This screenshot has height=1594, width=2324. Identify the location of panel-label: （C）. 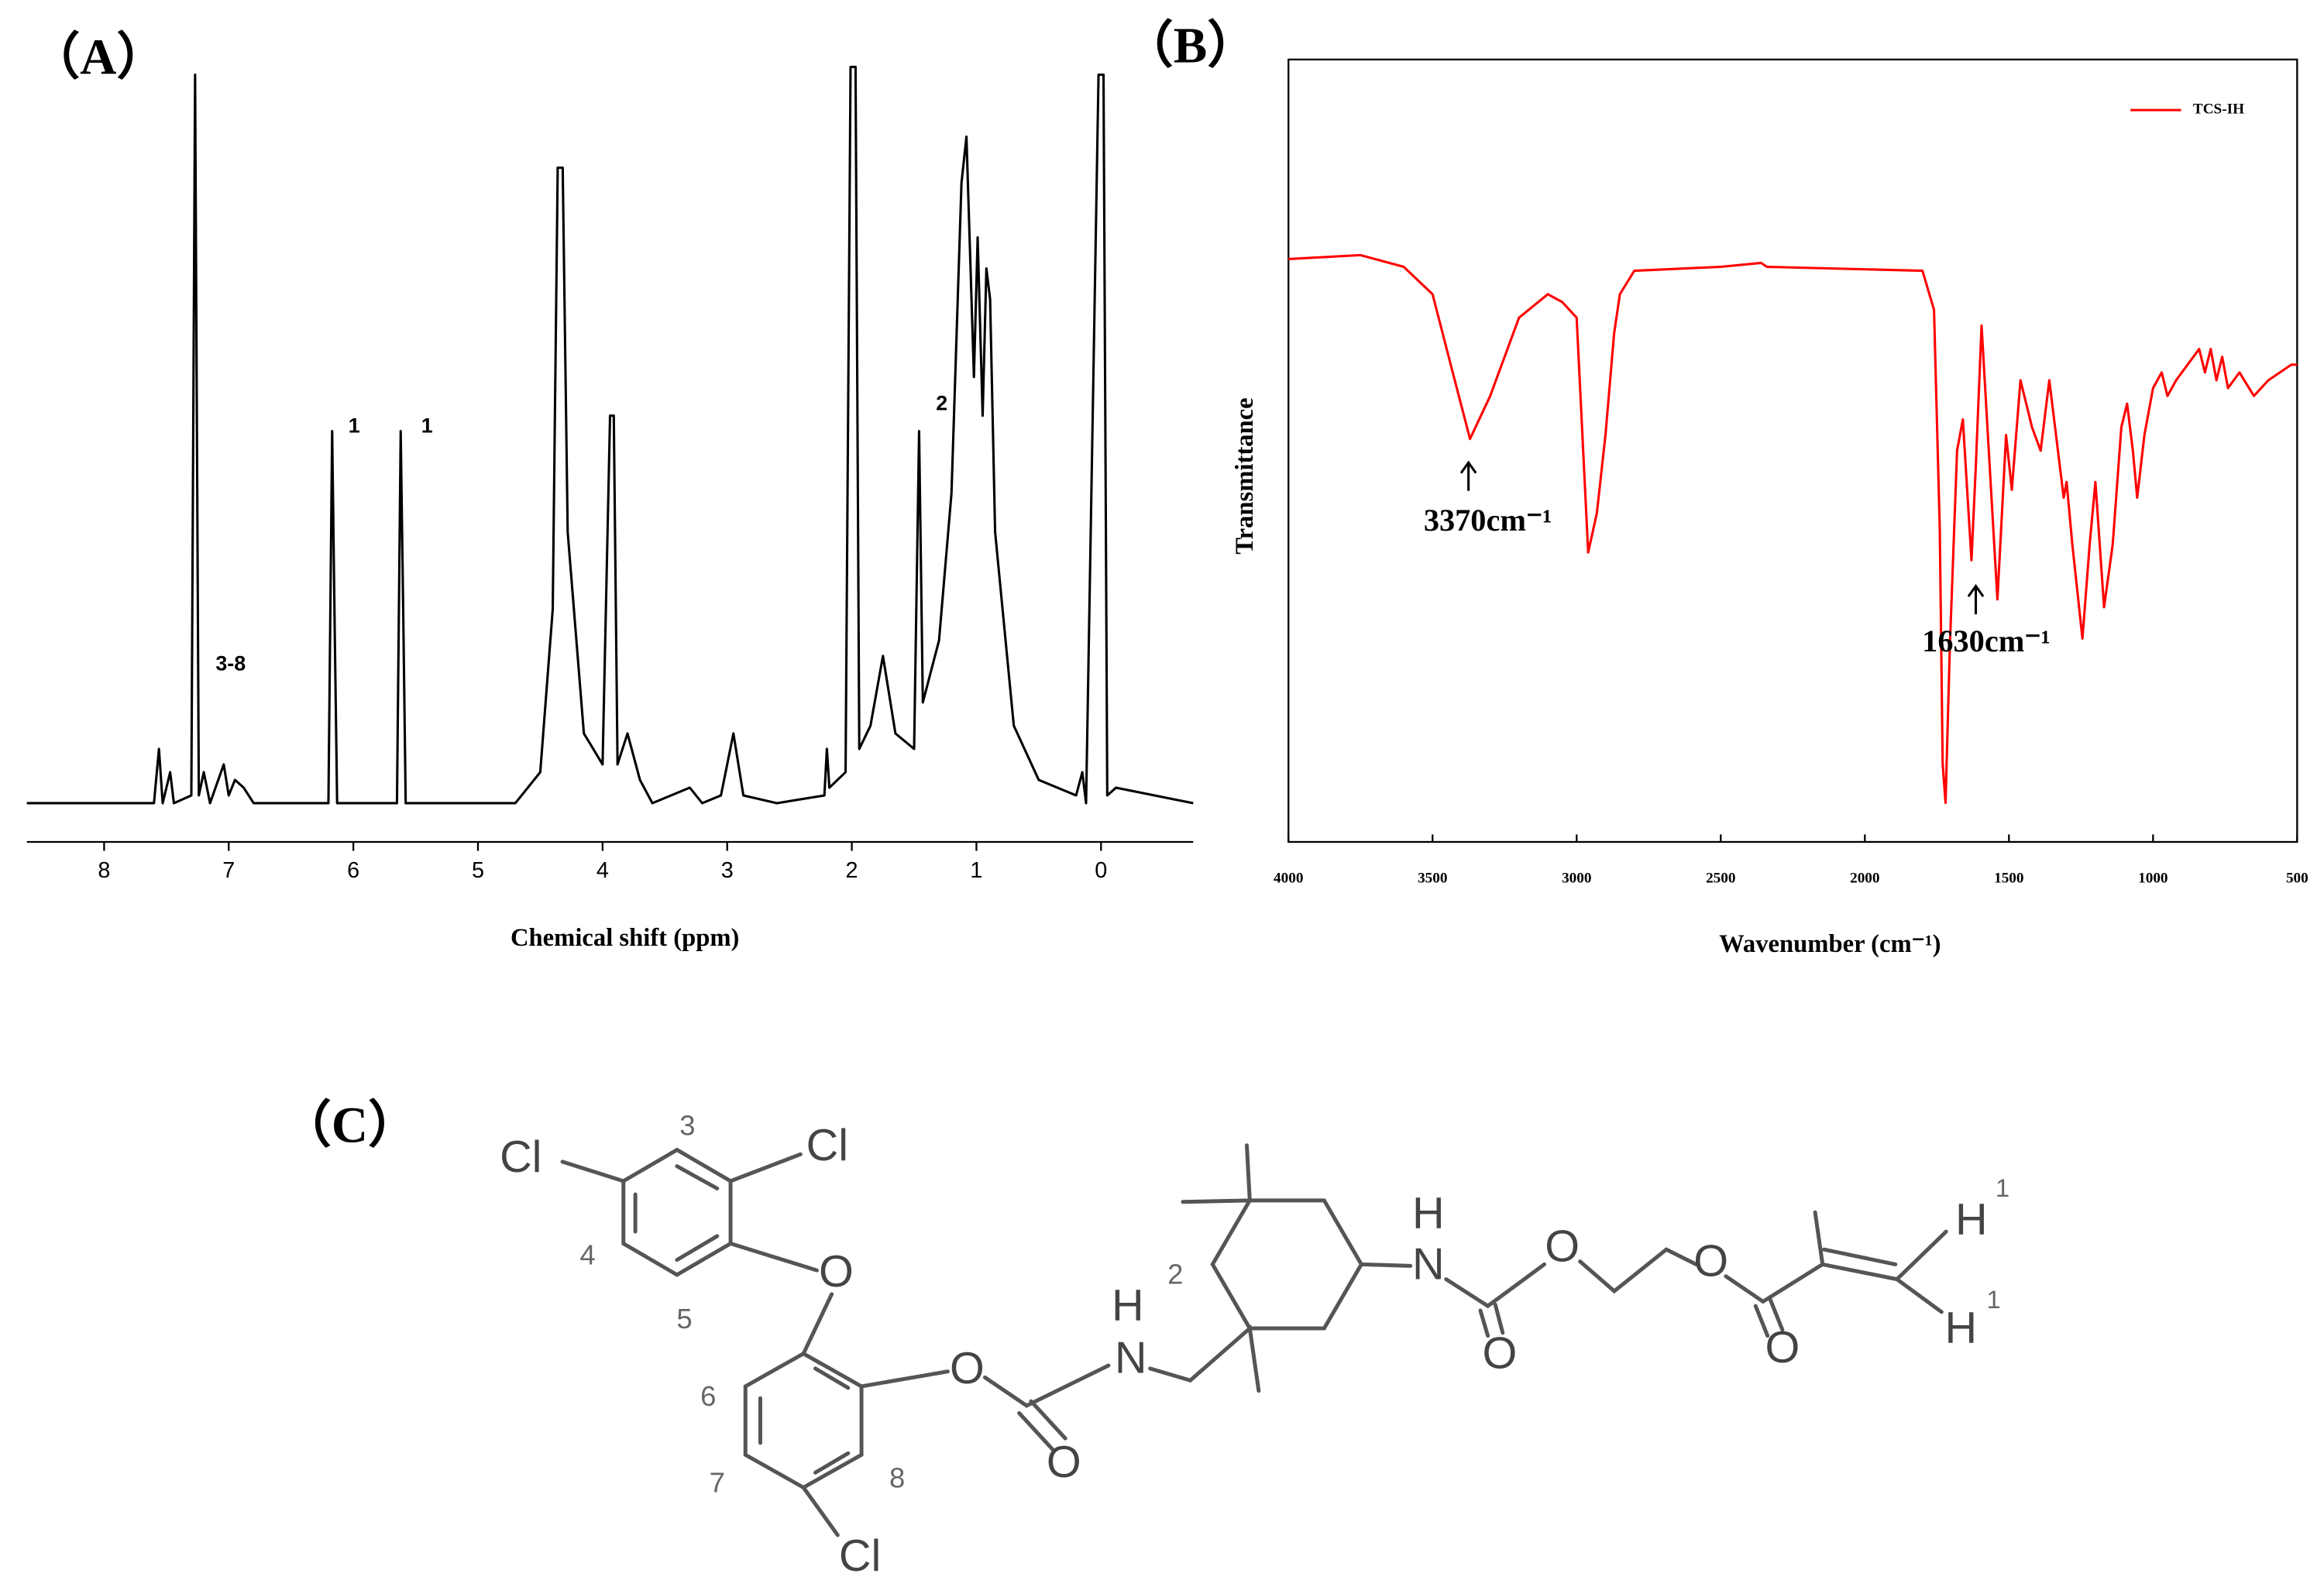
(350, 1126).